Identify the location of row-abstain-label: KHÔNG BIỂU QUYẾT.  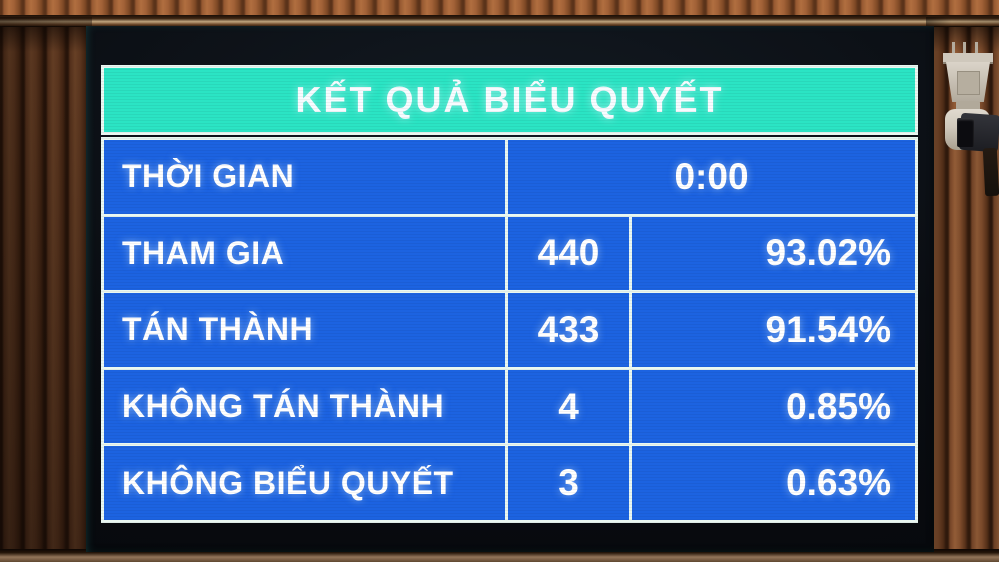
(304, 483).